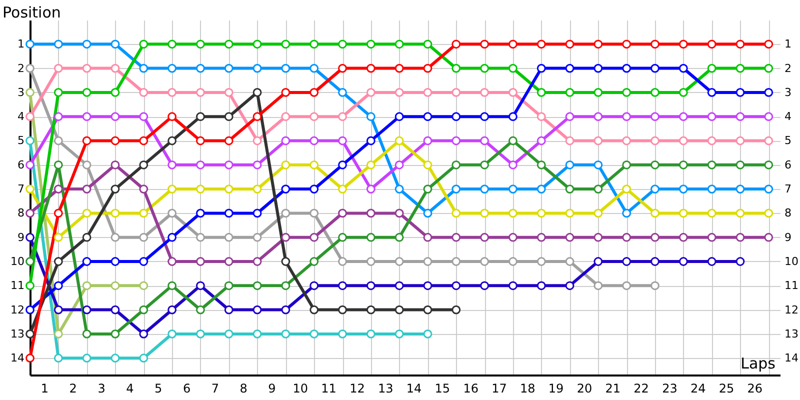 This screenshot has width=800, height=400. Describe the element at coordinates (21, 165) in the screenshot. I see `y-tick-label: 6` at that location.